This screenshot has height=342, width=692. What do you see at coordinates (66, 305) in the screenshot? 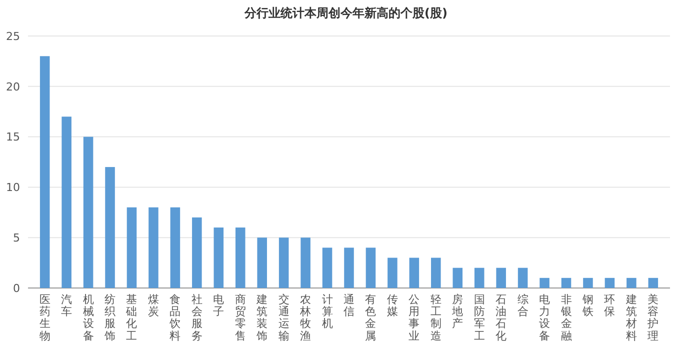
I see `x-tick-label: 汽车` at bounding box center [66, 305].